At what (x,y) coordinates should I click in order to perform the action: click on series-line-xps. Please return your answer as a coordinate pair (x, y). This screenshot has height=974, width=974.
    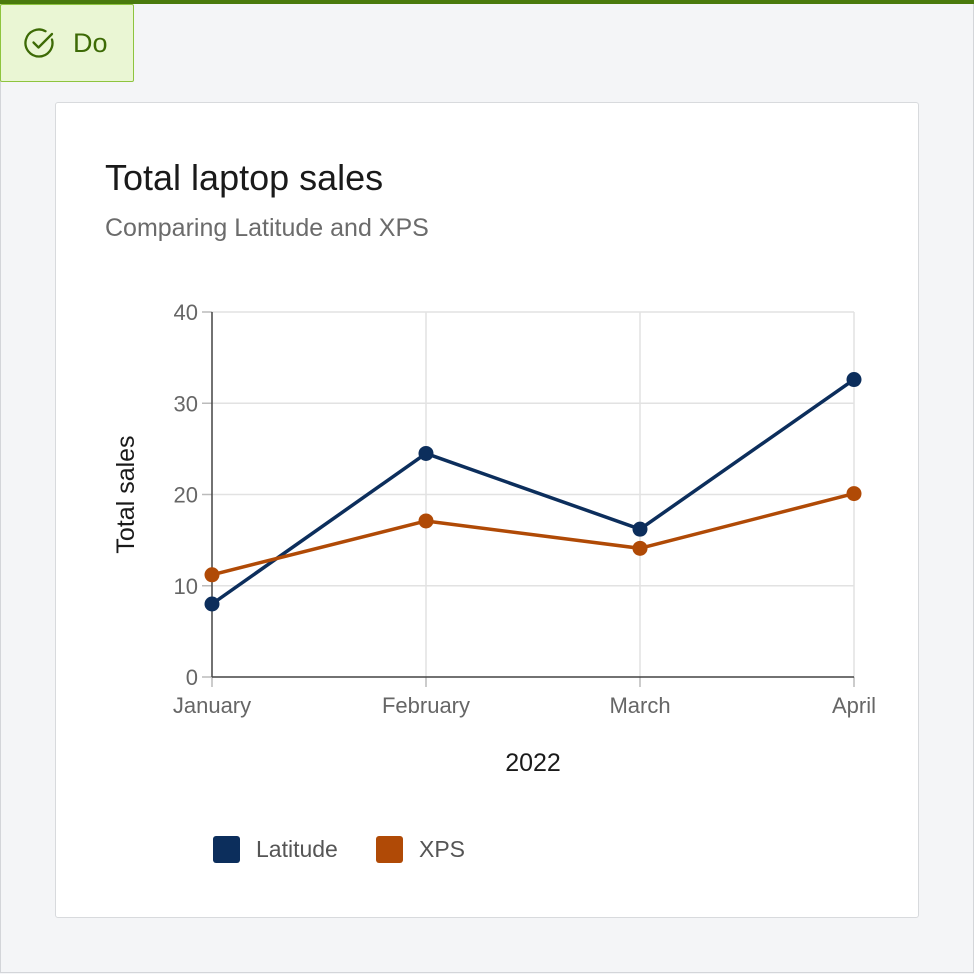
    Looking at the image, I should click on (533, 534).